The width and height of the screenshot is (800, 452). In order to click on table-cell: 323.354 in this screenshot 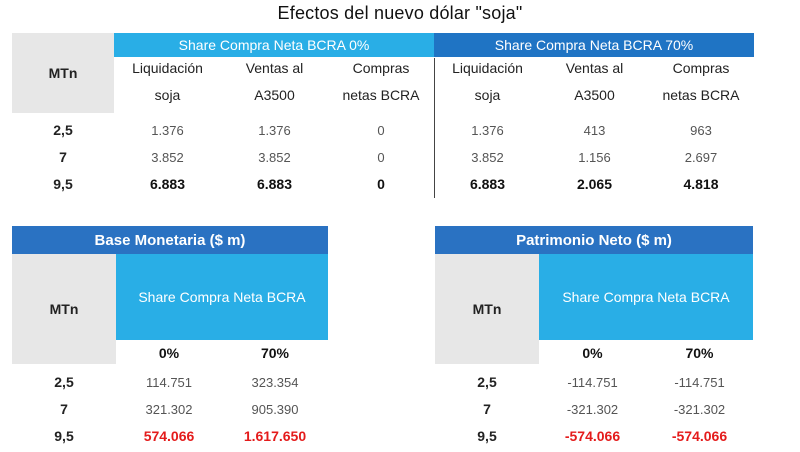, I will do `click(275, 382)`.